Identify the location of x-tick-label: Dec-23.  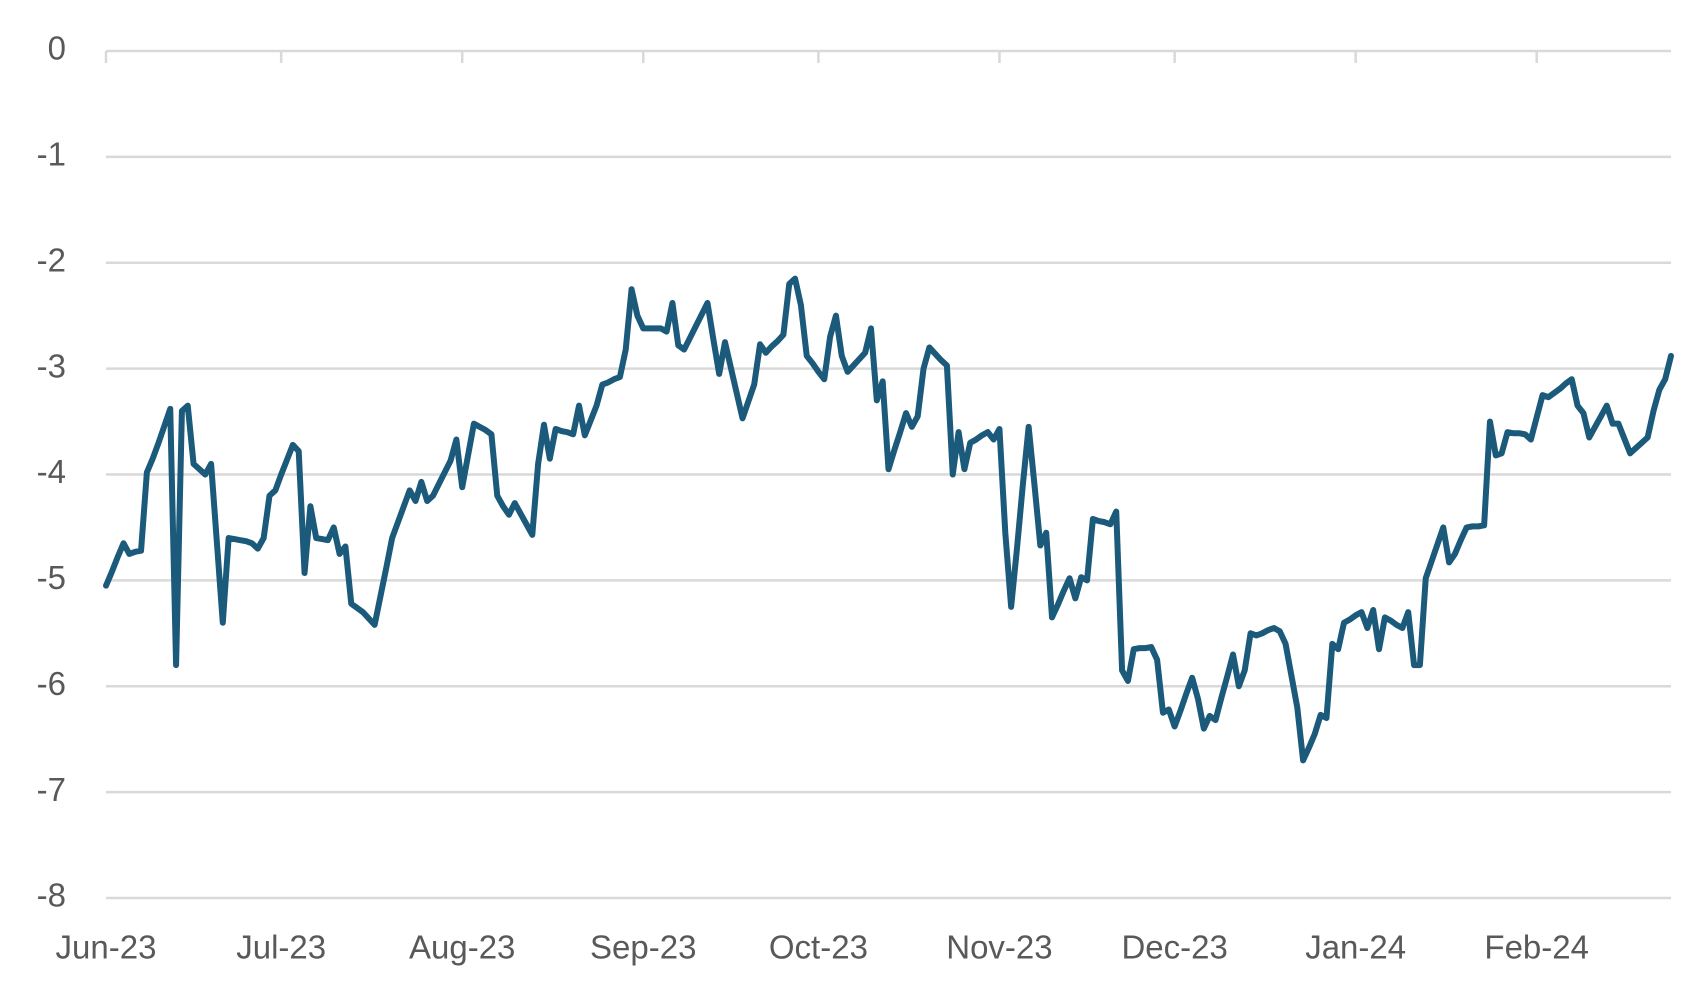
(1174, 947).